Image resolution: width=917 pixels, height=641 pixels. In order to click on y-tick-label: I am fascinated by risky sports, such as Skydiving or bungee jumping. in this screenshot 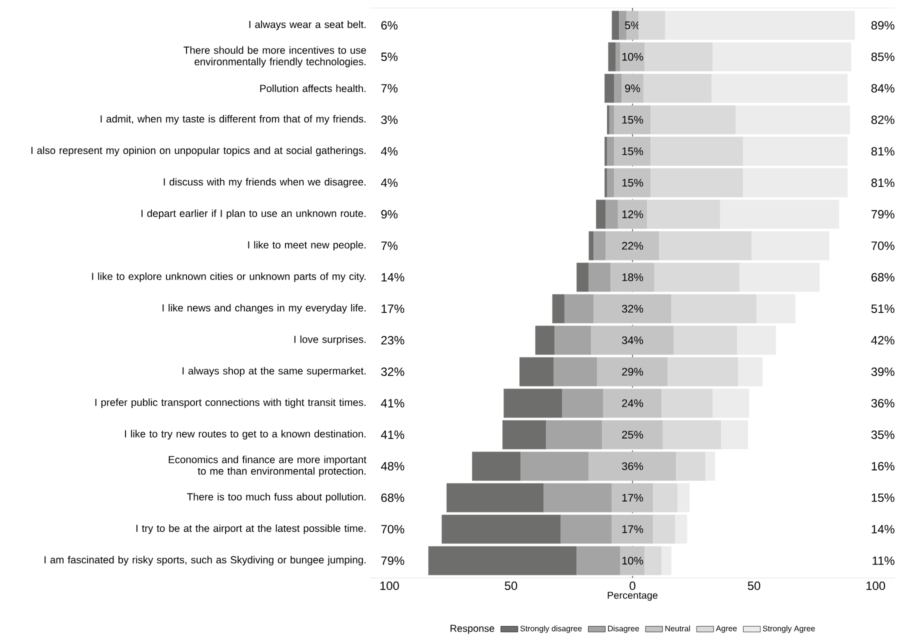, I will do `click(205, 561)`.